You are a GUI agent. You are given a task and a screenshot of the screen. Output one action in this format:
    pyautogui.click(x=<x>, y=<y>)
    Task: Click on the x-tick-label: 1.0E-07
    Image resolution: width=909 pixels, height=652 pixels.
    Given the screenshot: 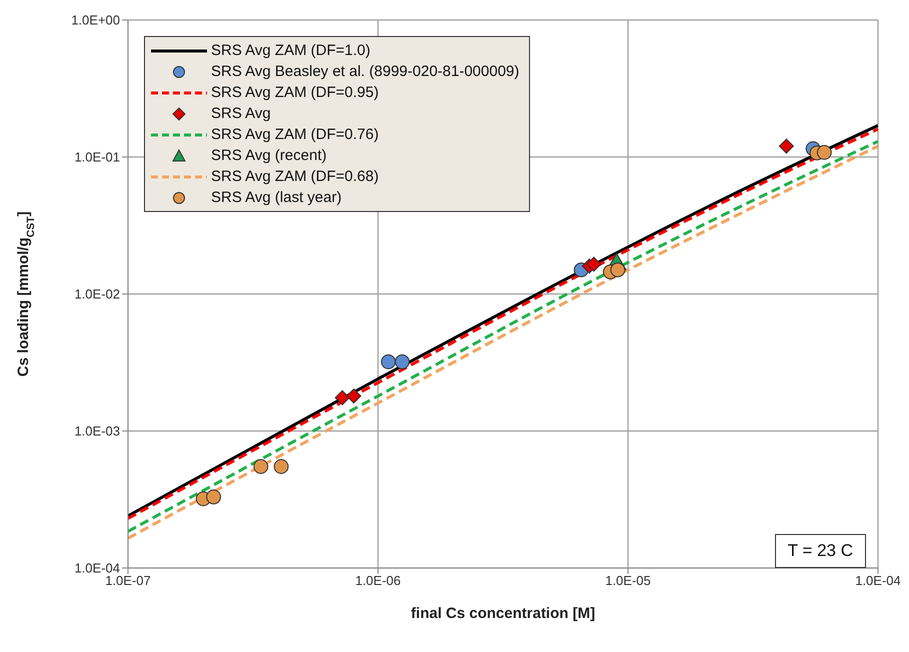 What is the action you would take?
    pyautogui.click(x=128, y=580)
    